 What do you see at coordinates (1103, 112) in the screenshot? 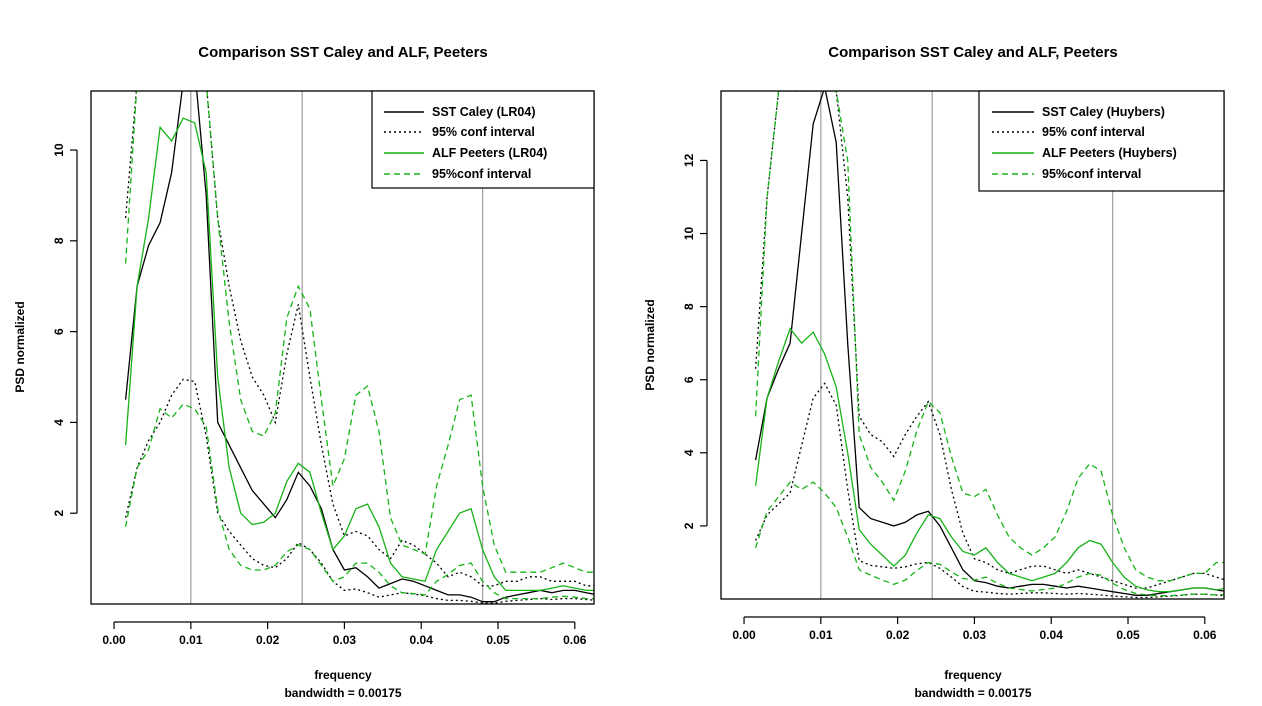
I see `legend-label: SST Caley (Huybers)` at bounding box center [1103, 112].